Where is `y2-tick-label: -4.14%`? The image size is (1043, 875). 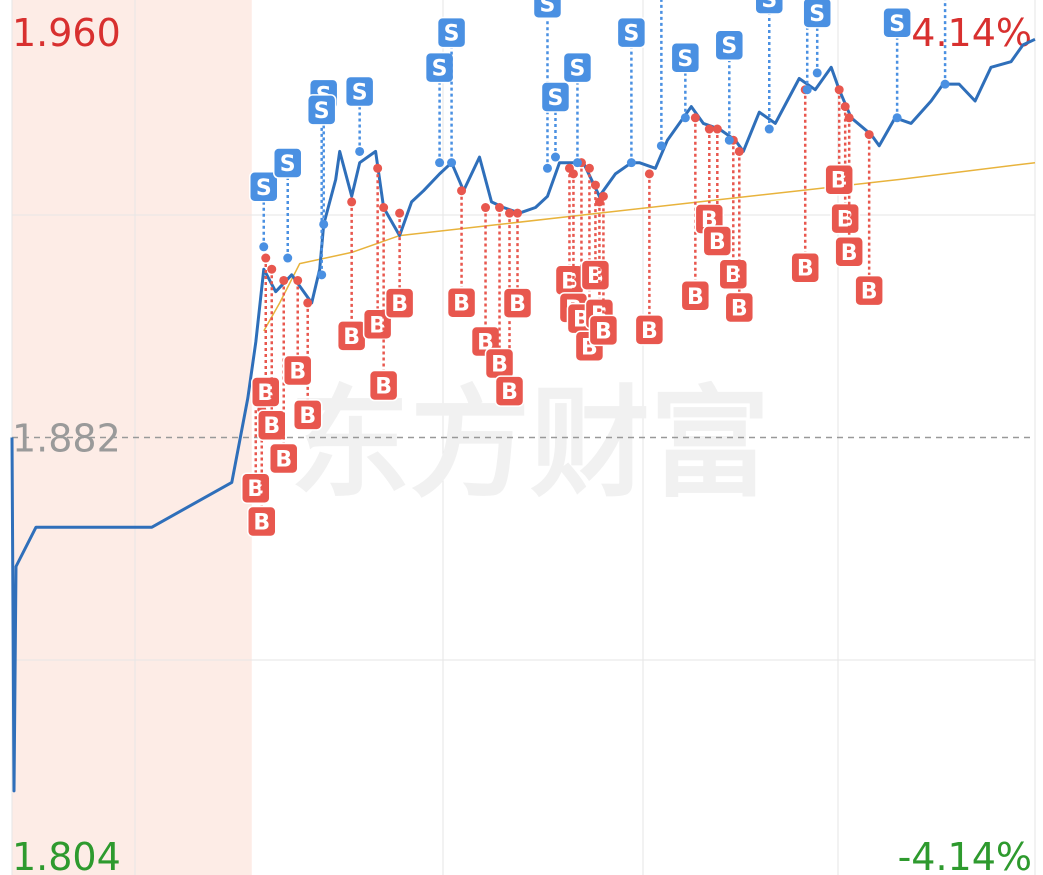
y2-tick-label: -4.14% is located at coordinates (965, 855).